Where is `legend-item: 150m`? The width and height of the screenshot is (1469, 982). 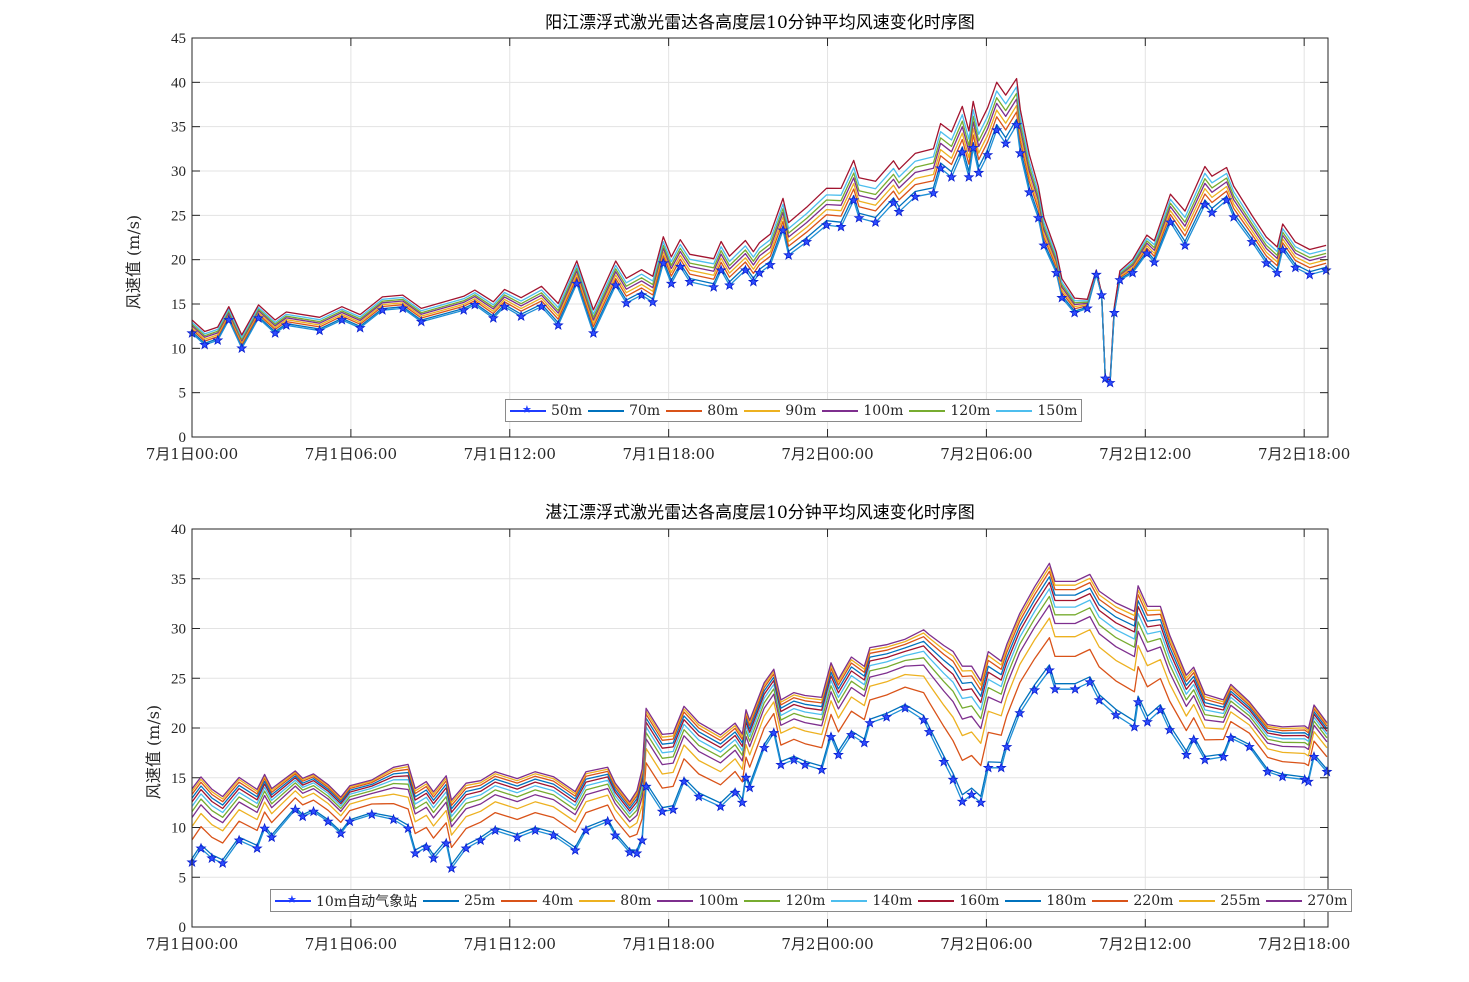
legend-item: 150m is located at coordinates (1036, 411).